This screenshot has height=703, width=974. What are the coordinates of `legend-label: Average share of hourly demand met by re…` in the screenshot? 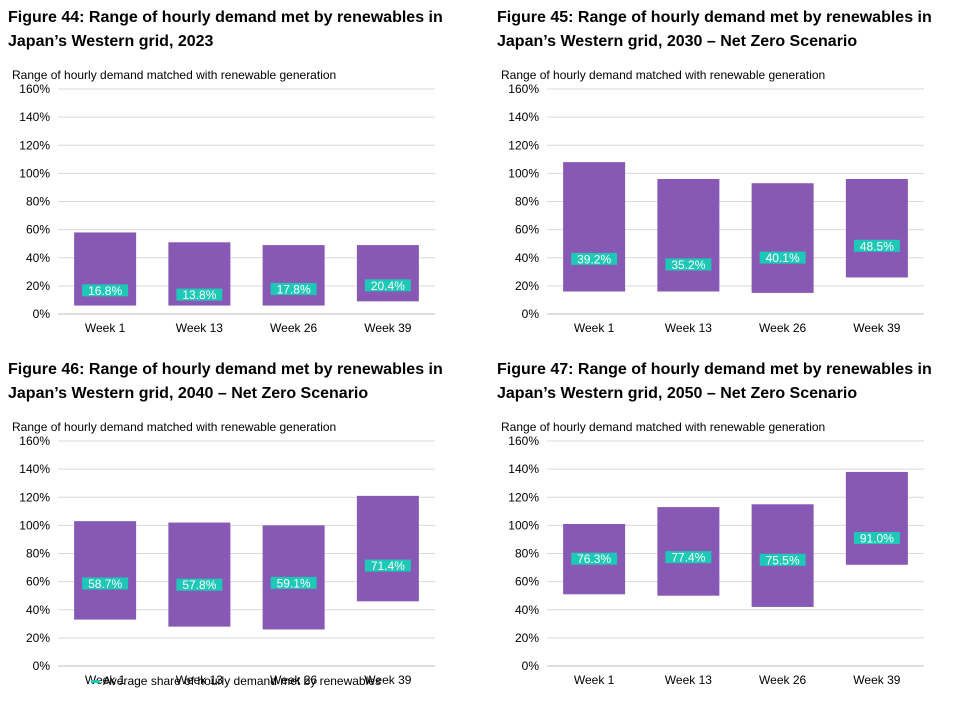 It's located at (242, 681).